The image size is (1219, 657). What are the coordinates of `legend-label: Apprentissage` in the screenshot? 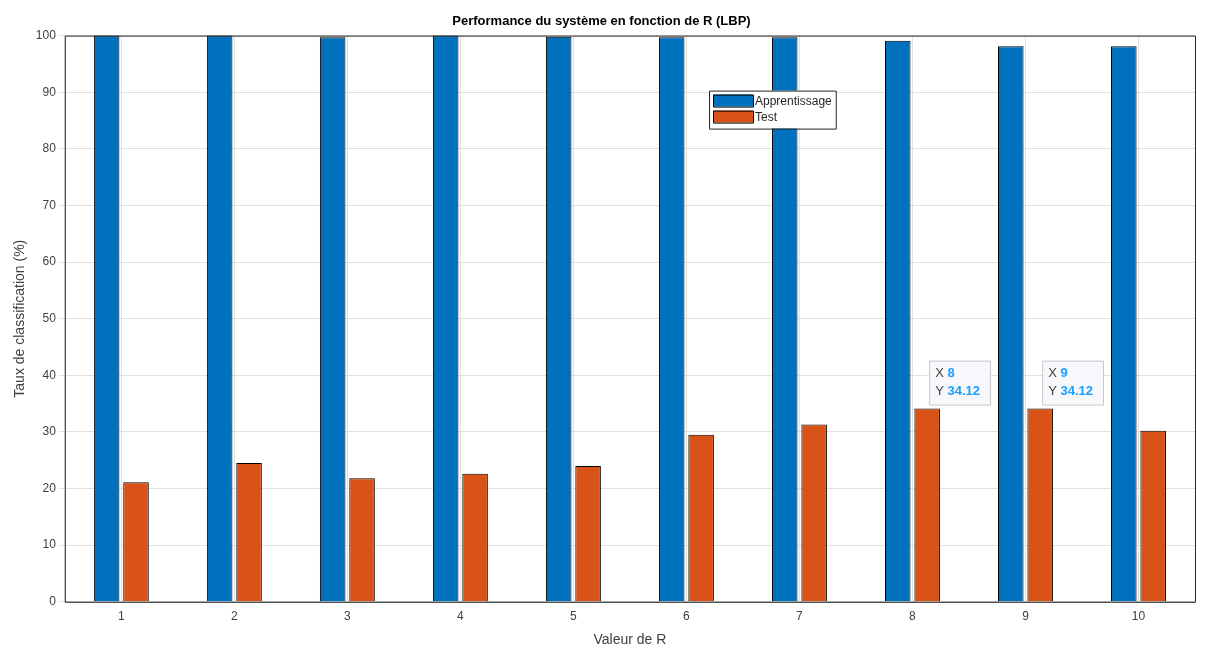 It's located at (794, 100).